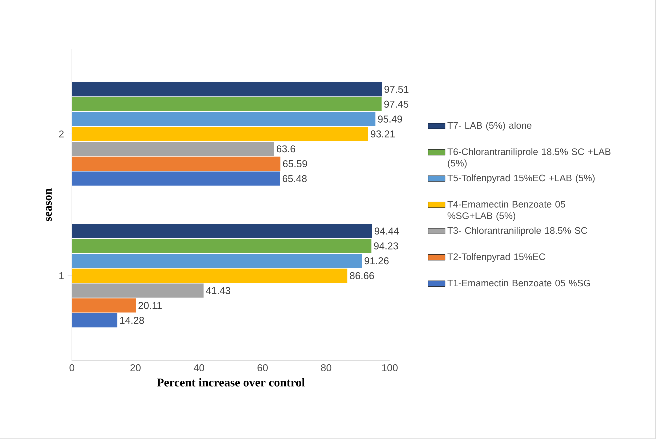 The image size is (656, 439). What do you see at coordinates (294, 178) in the screenshot?
I see `data-label: 65.48` at bounding box center [294, 178].